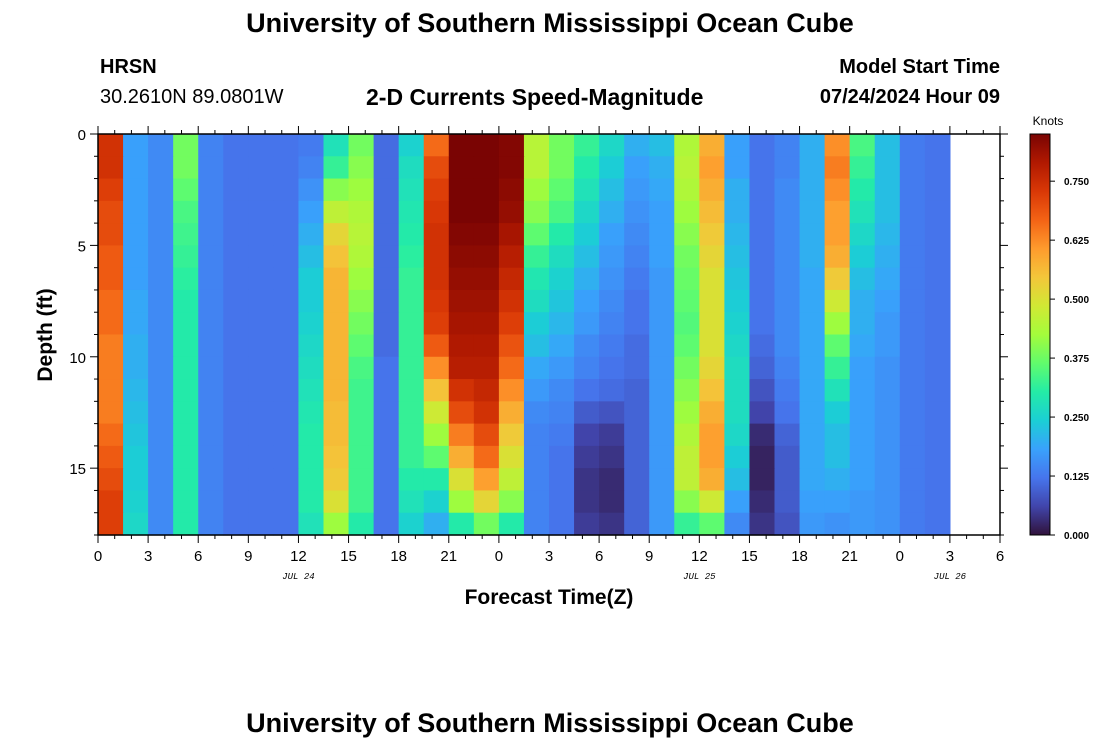 Image resolution: width=1100 pixels, height=750 pixels. I want to click on colorbar-tick-label: 0.000, so click(1076, 536).